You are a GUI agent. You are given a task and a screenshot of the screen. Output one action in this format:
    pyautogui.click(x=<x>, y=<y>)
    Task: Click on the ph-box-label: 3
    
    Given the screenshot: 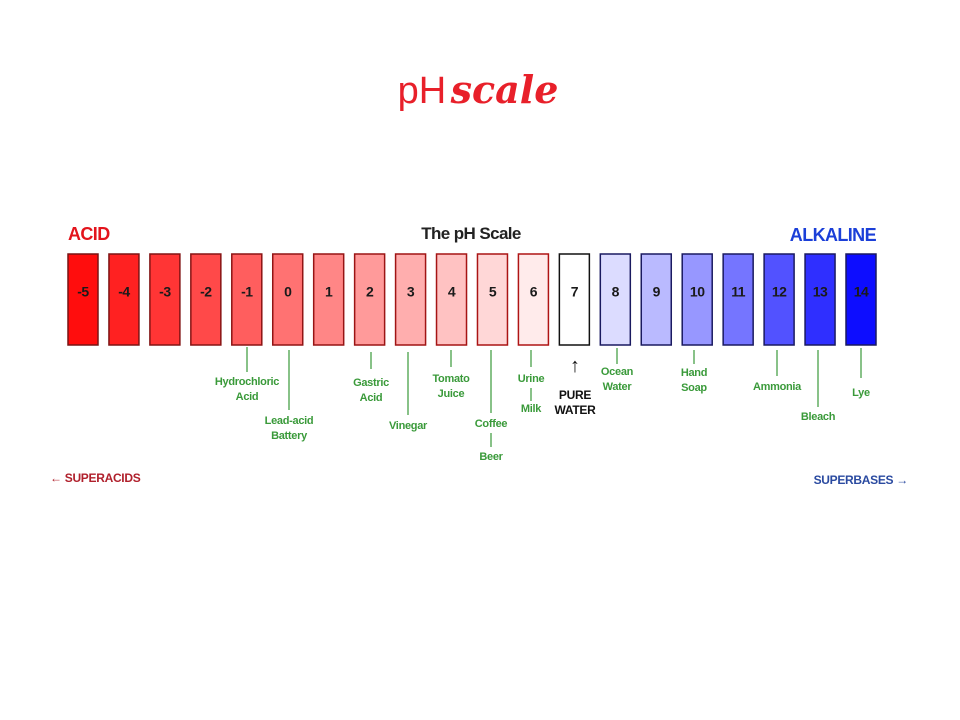 What is the action you would take?
    pyautogui.click(x=411, y=292)
    